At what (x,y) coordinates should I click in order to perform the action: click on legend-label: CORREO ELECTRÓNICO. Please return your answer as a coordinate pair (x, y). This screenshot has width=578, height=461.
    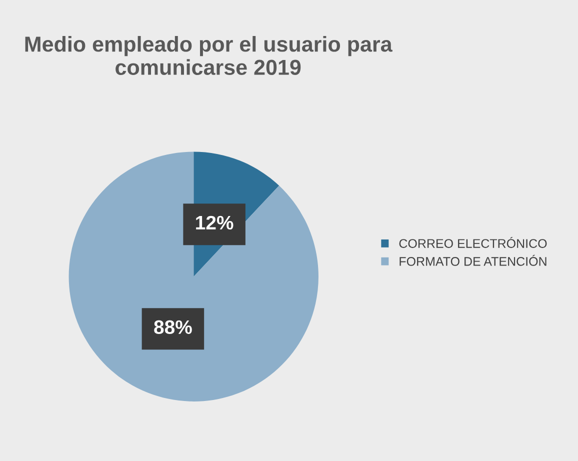
    Looking at the image, I should click on (473, 242).